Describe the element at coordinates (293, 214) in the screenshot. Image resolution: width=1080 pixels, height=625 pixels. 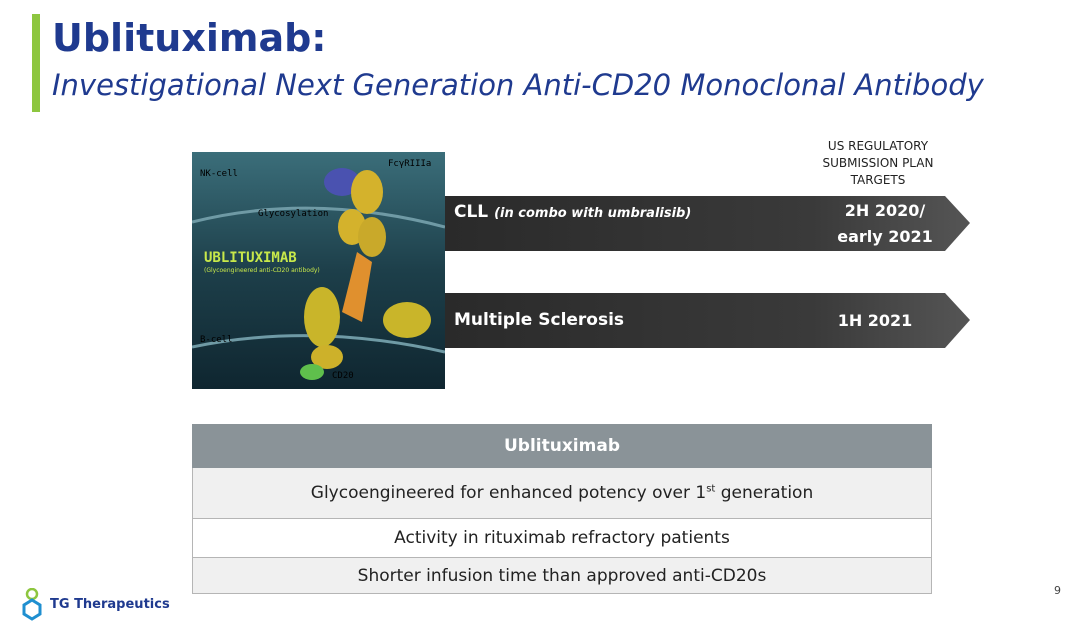
I see `image-label: Glycosylation` at that location.